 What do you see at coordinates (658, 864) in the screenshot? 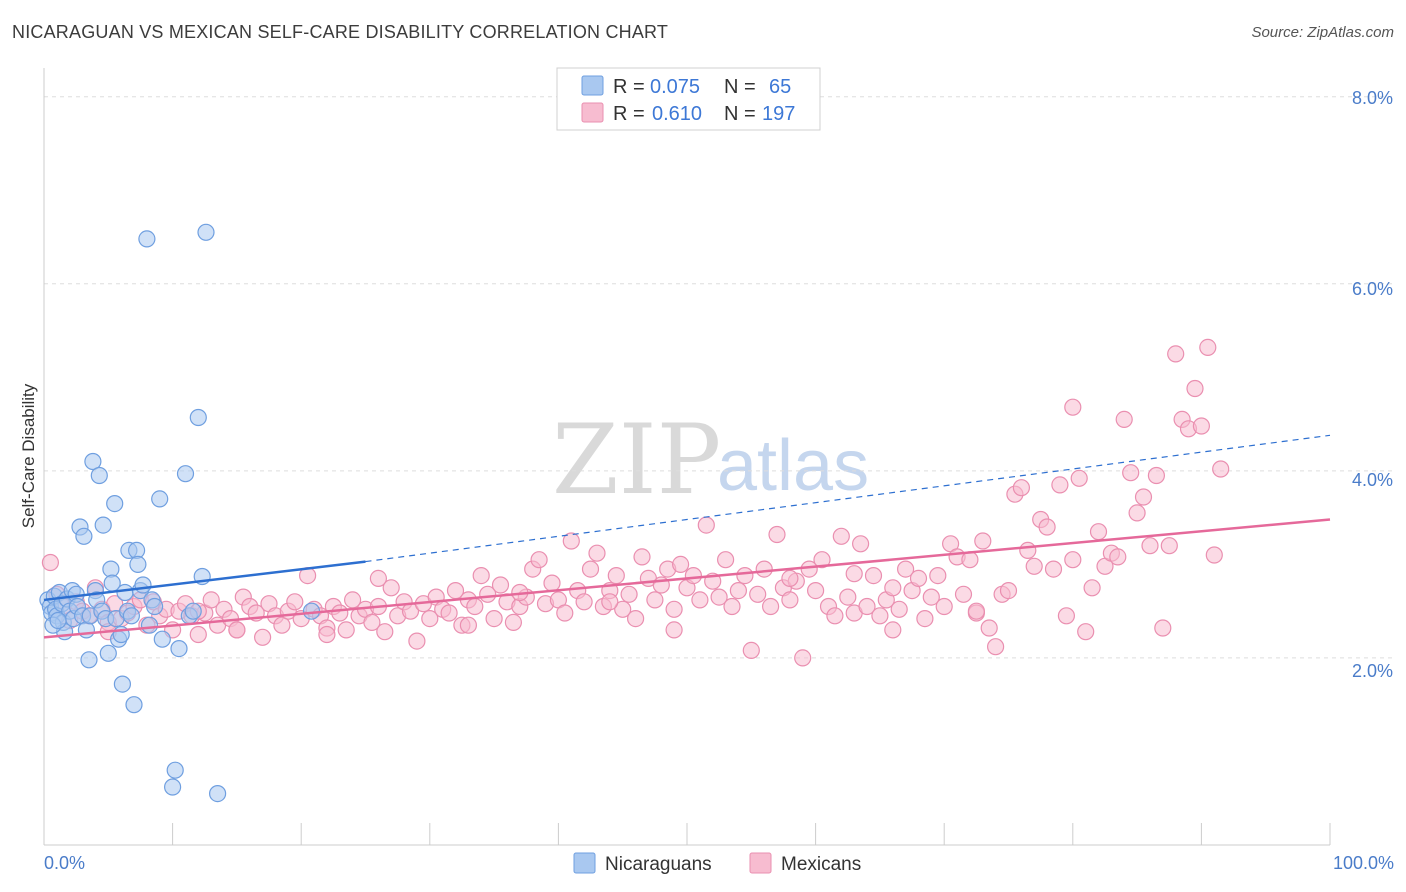
I see `series-legend-label-nicaraguans: Nicaraguans` at bounding box center [658, 864].